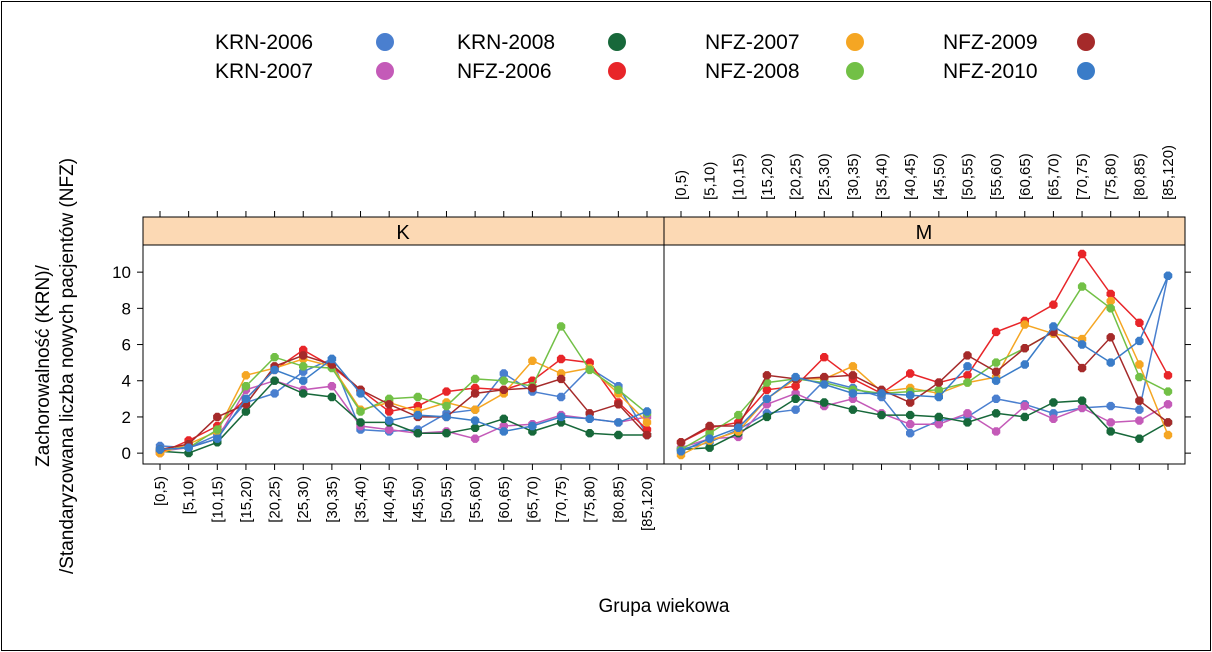 Image resolution: width=1212 pixels, height=652 pixels. I want to click on series-line-K-NFZ-2007, so click(403, 406).